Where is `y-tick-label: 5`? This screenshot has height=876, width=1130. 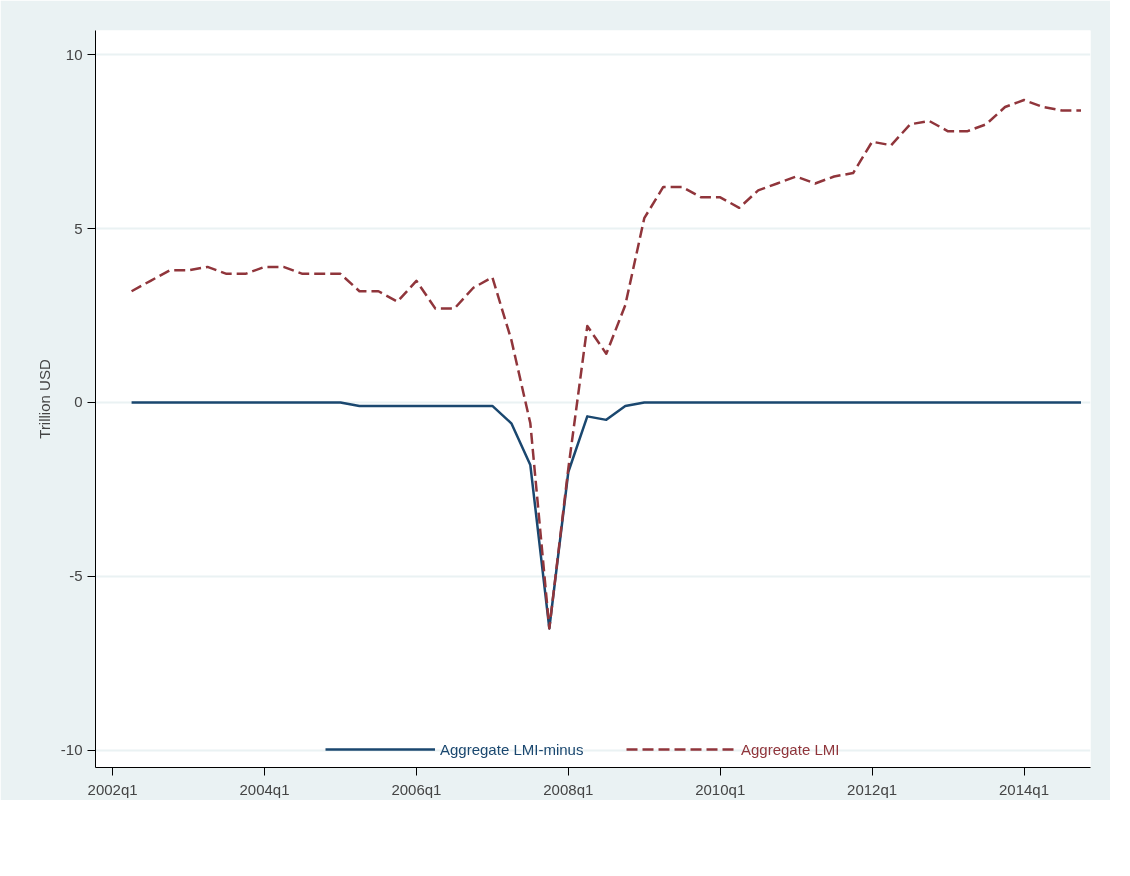
y-tick-label: 5 is located at coordinates (78, 228).